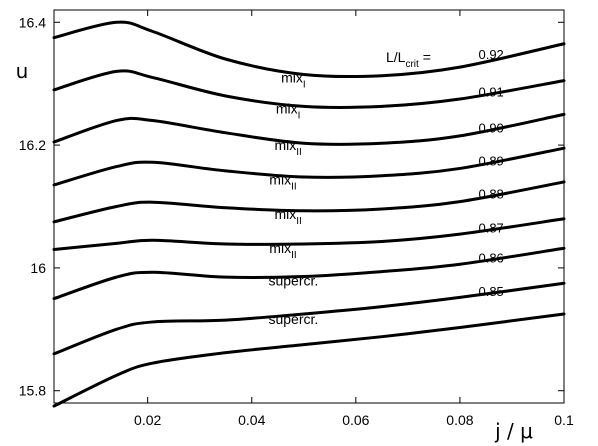 The image size is (598, 446). I want to click on y-tick-label: 16, so click(38, 268).